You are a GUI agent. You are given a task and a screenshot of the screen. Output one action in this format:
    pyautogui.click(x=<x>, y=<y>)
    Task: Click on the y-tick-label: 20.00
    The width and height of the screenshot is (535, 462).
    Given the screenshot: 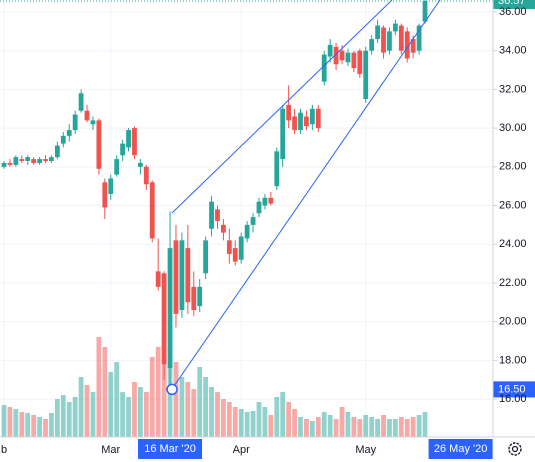 What is the action you would take?
    pyautogui.click(x=513, y=322)
    